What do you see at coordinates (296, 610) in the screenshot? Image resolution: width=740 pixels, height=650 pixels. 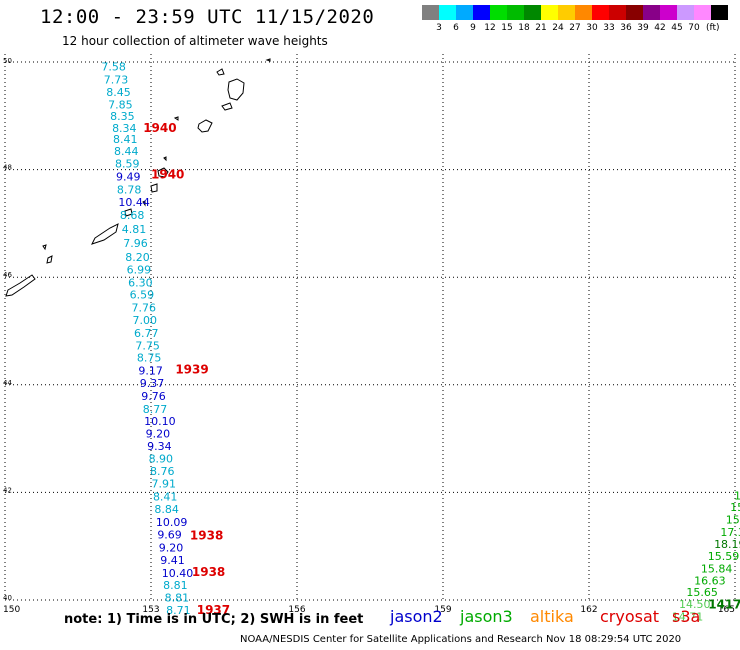 I see `x-tick-label: 156` at bounding box center [296, 610].